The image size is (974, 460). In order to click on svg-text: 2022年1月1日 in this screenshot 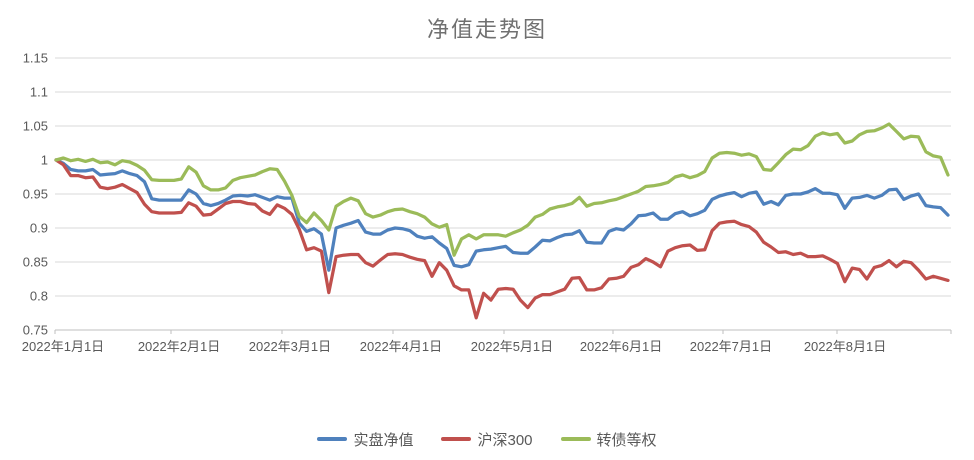, I will do `click(63, 346)`.